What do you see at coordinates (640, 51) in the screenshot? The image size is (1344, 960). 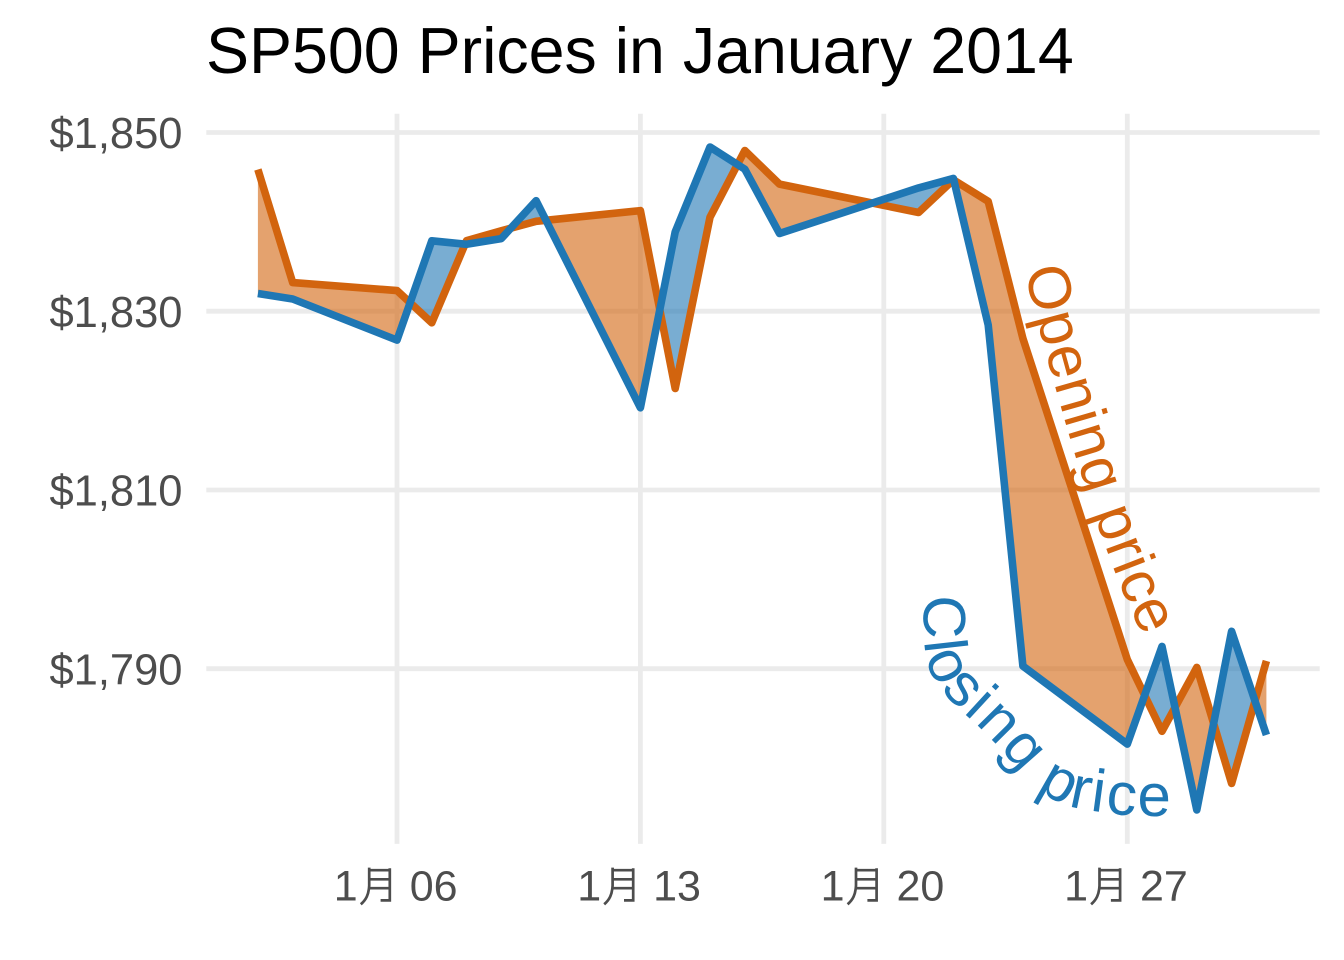 I see `svg-text: SP500 Prices in January 2014` at bounding box center [640, 51].